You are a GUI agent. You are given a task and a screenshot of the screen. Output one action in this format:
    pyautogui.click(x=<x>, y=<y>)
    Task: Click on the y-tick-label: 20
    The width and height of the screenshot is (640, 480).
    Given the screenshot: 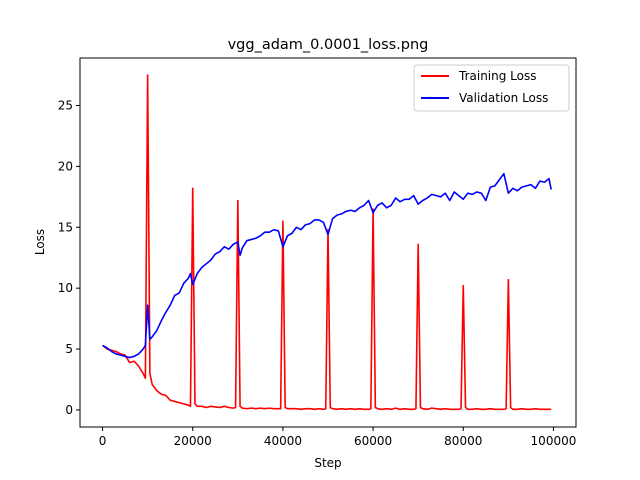 What is the action you would take?
    pyautogui.click(x=65, y=166)
    